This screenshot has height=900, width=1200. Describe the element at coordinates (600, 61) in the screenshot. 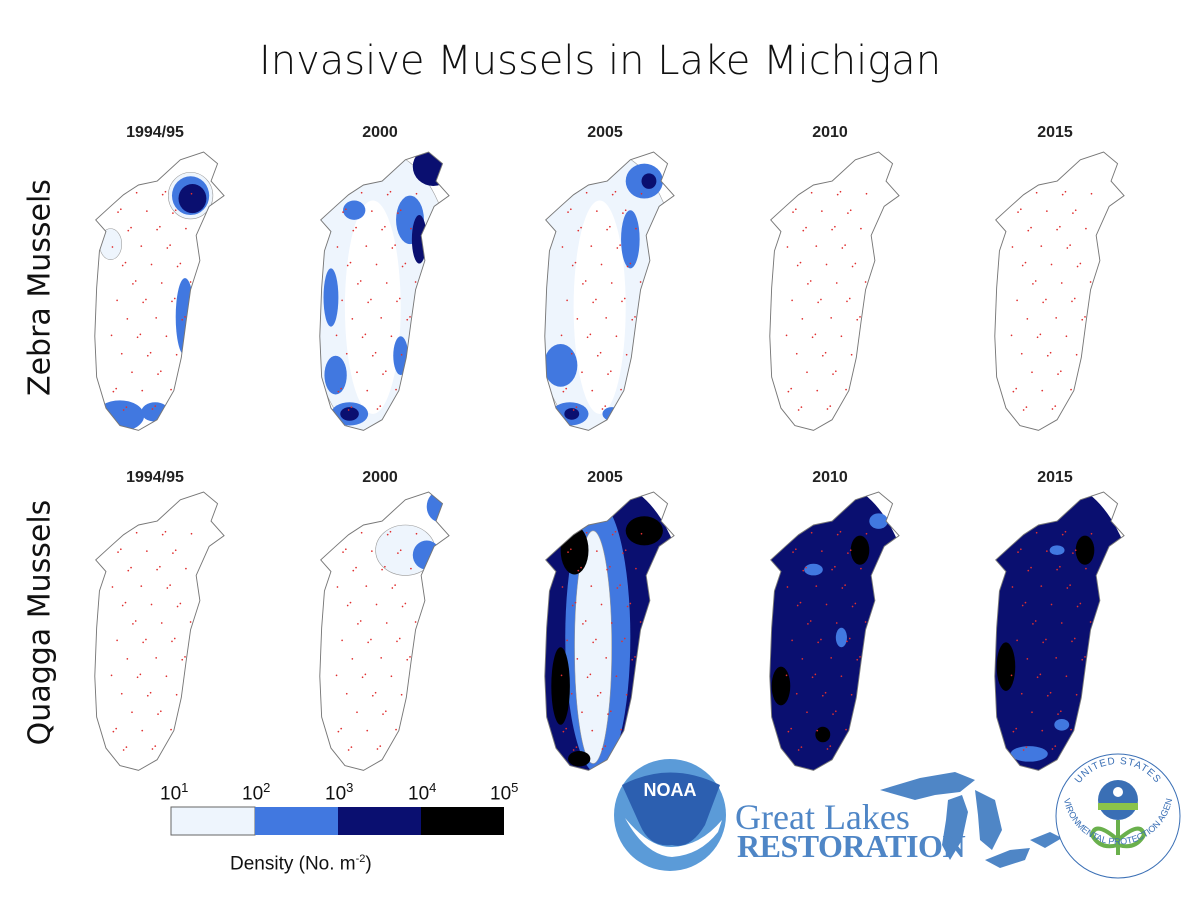

I see `slide-title: Invasive Mussels in Lake Michigan` at that location.